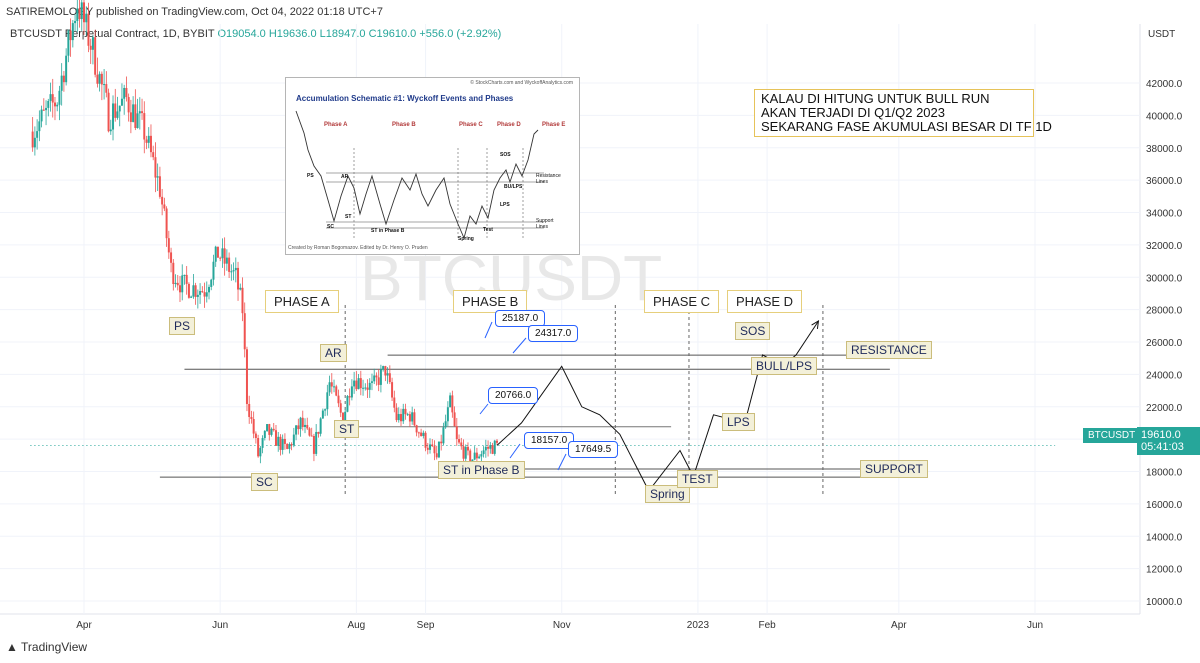 This screenshot has height=663, width=1200. Describe the element at coordinates (388, 231) in the screenshot. I see `schematic-event-label: ST in Phase B` at that location.